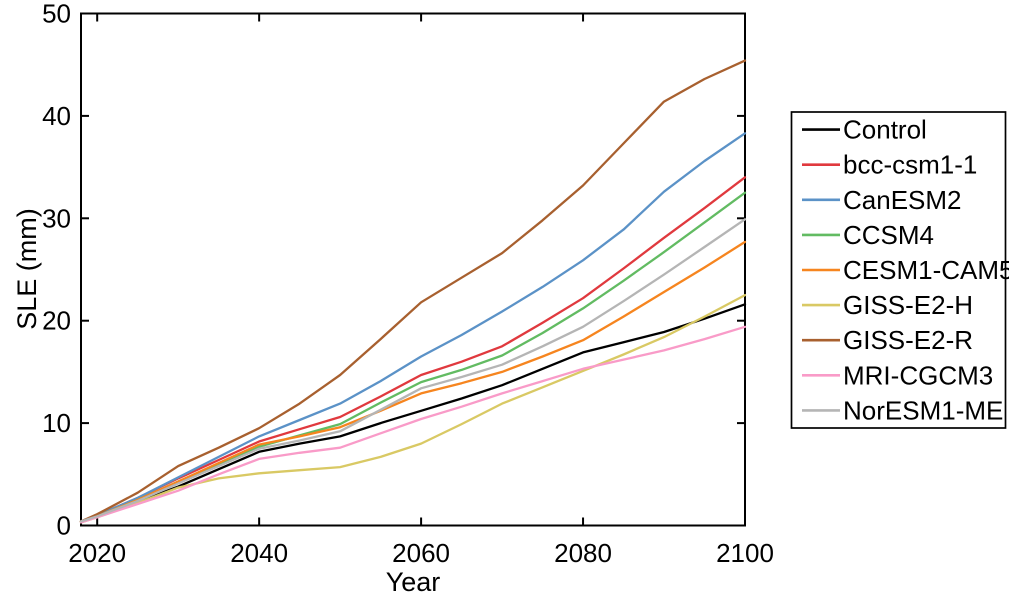  What do you see at coordinates (259, 553) in the screenshot?
I see `x-tick-label: 2040` at bounding box center [259, 553].